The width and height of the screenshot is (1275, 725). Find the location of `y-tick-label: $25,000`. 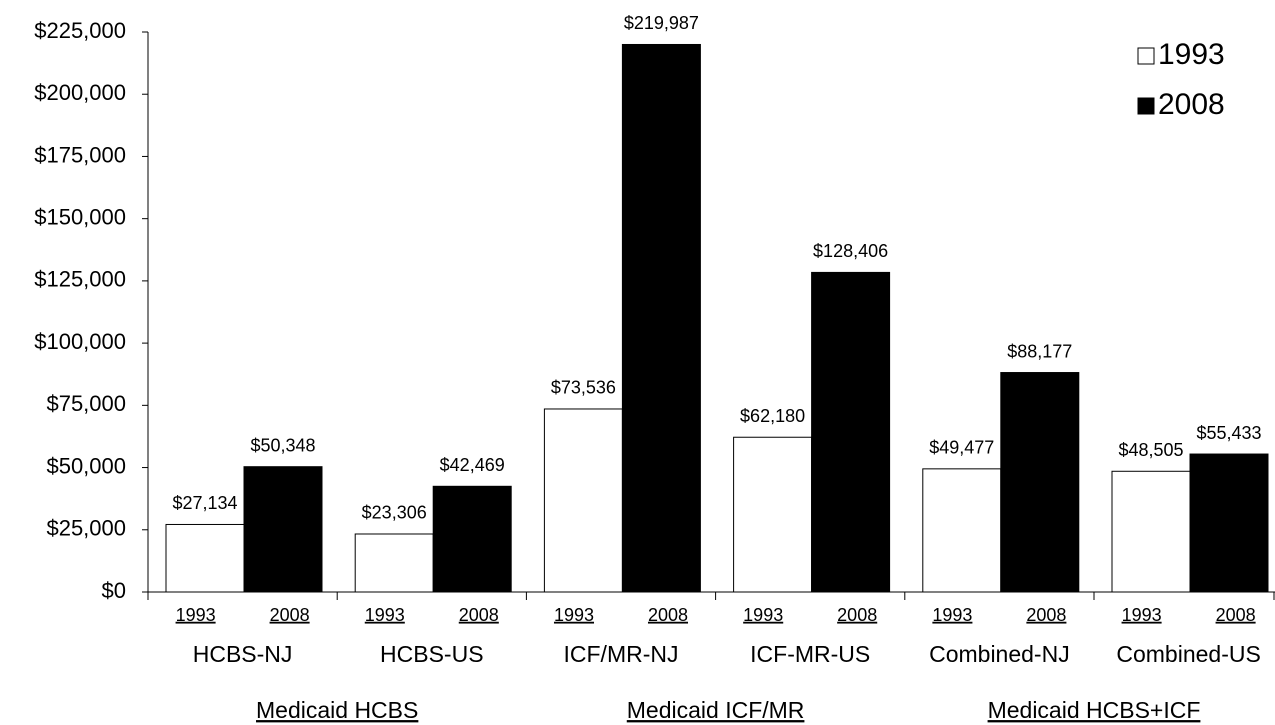

y-tick-label: $25,000 is located at coordinates (86, 528).